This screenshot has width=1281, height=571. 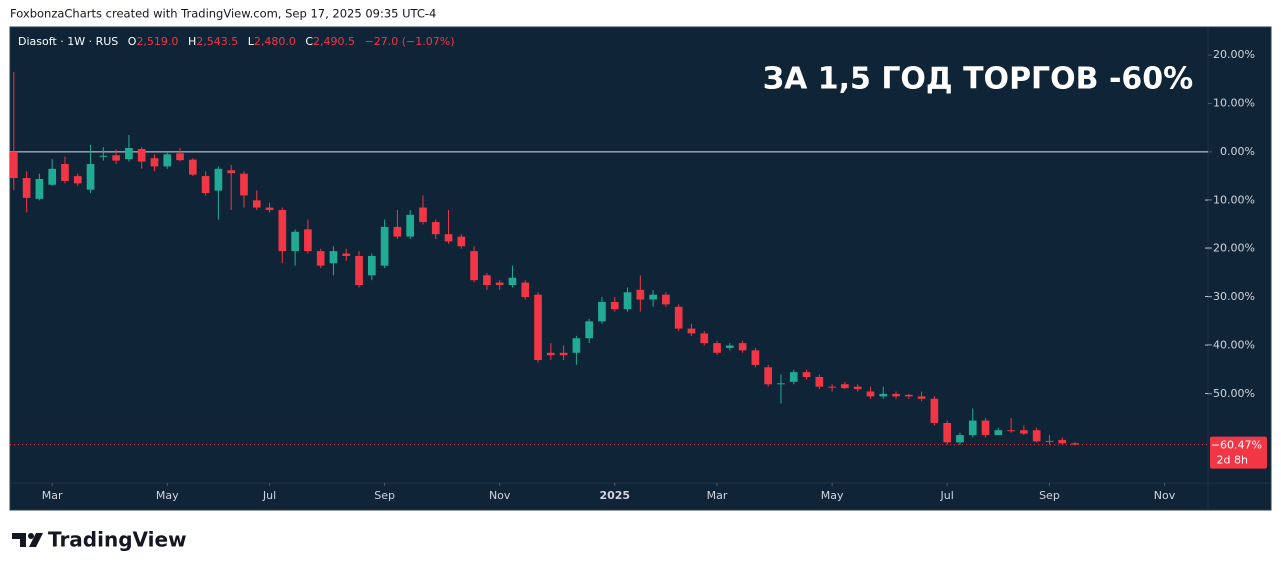 What do you see at coordinates (717, 495) in the screenshot?
I see `x-tick-label: Mar` at bounding box center [717, 495].